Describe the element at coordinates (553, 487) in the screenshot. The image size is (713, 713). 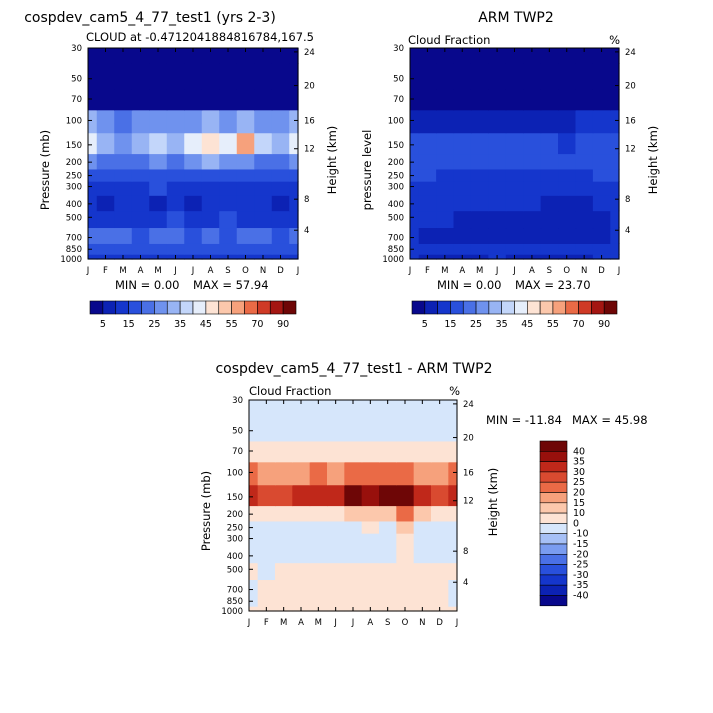
I see `colorbar-swatch` at that location.